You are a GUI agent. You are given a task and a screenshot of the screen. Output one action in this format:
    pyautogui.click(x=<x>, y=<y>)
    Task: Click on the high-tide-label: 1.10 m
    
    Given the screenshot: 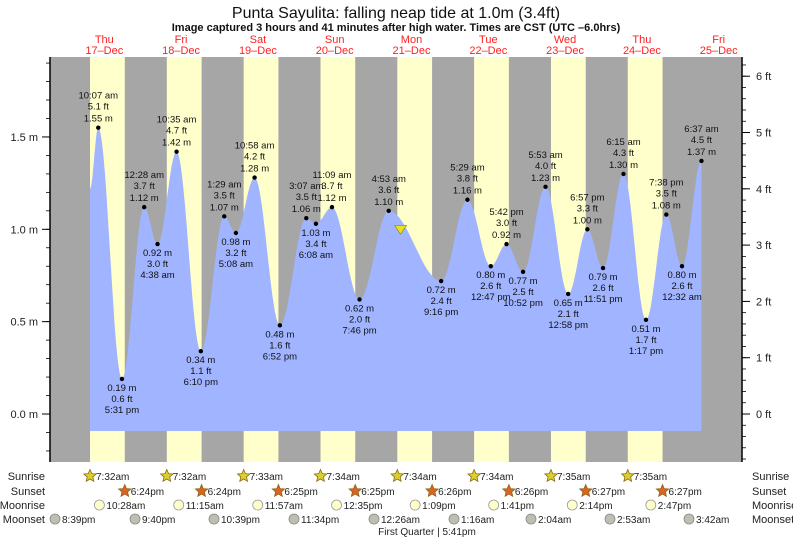 What is the action you would take?
    pyautogui.click(x=388, y=202)
    